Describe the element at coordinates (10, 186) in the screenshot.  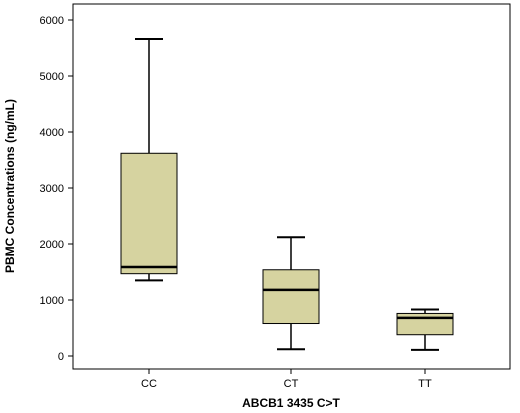
I see `y-axis-title: PBMC Concentrations (ng/mL)` at that location.